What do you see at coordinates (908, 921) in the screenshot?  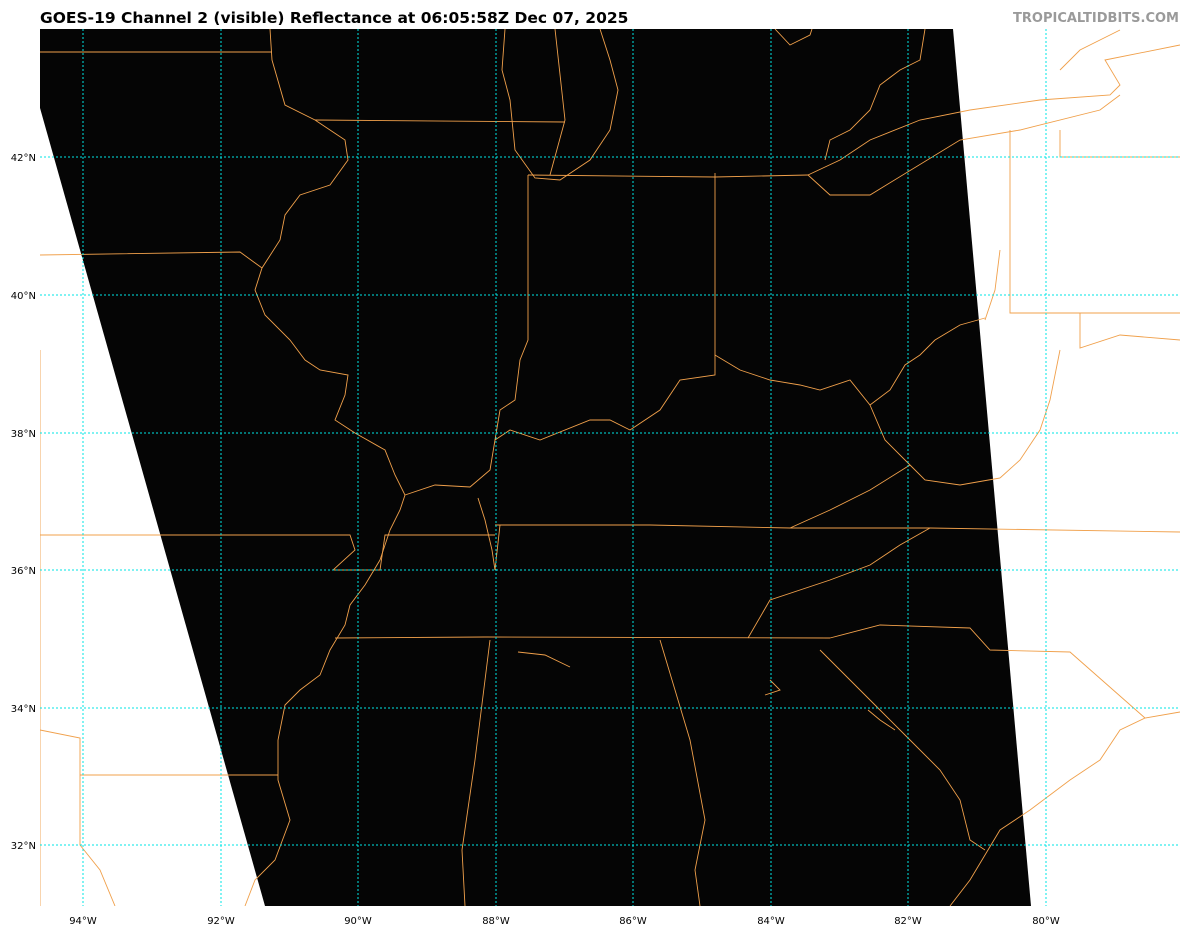 I see `lon-label: 82°W` at bounding box center [908, 921].